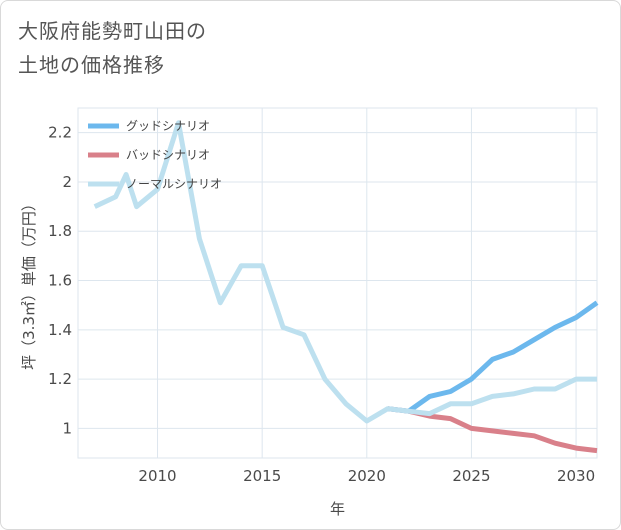  I want to click on legend-label: ノーマルシナリオ, so click(174, 184).